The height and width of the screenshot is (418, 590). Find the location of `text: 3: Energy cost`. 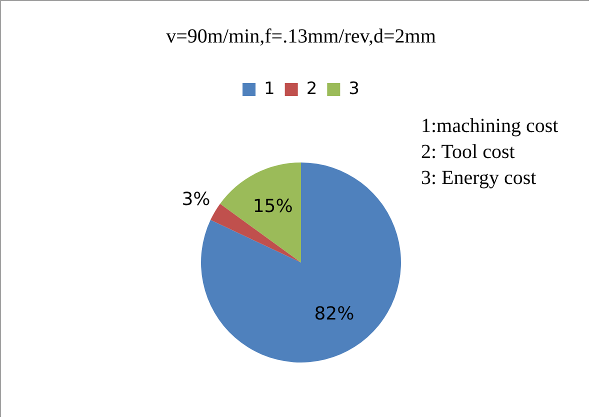

text: 3: Energy cost is located at coordinates (479, 178).